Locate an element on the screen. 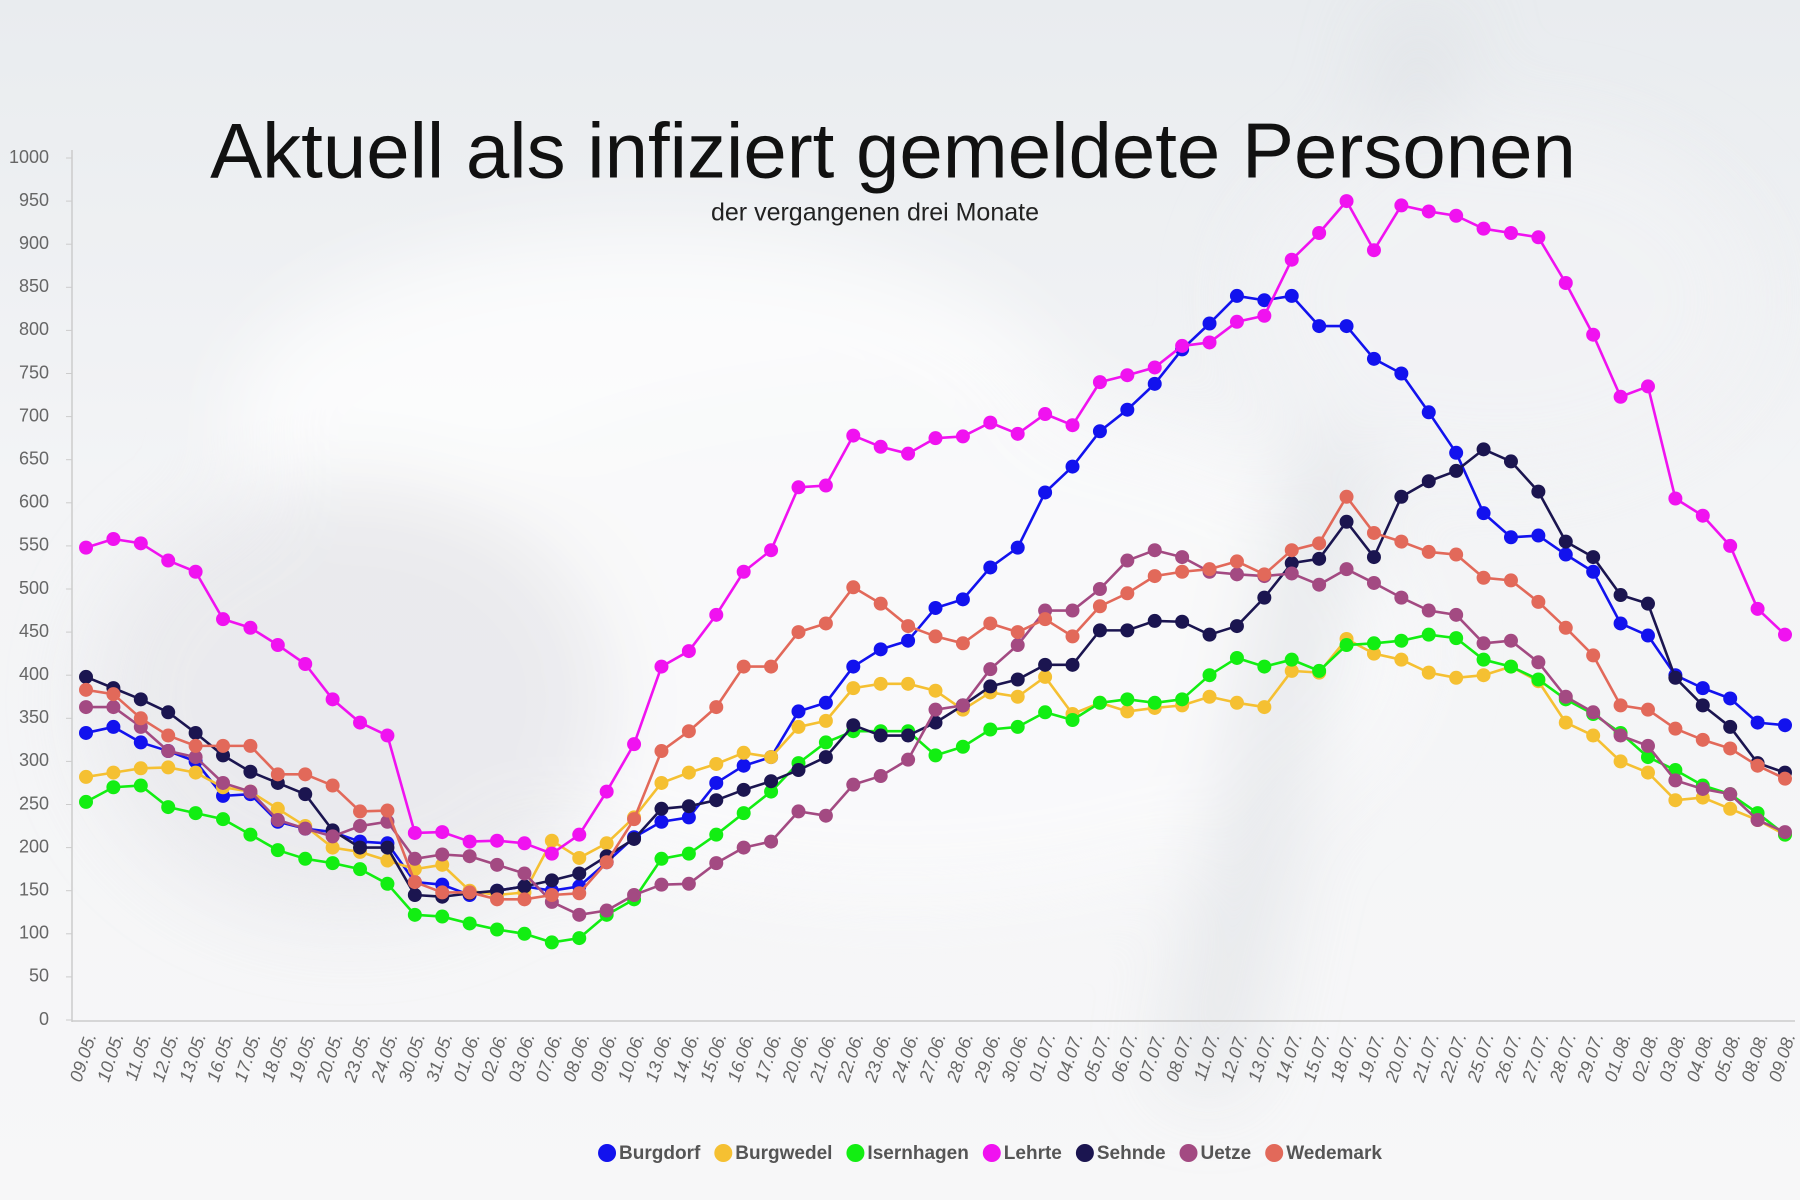  legend-label: Lehrte is located at coordinates (1033, 1153).